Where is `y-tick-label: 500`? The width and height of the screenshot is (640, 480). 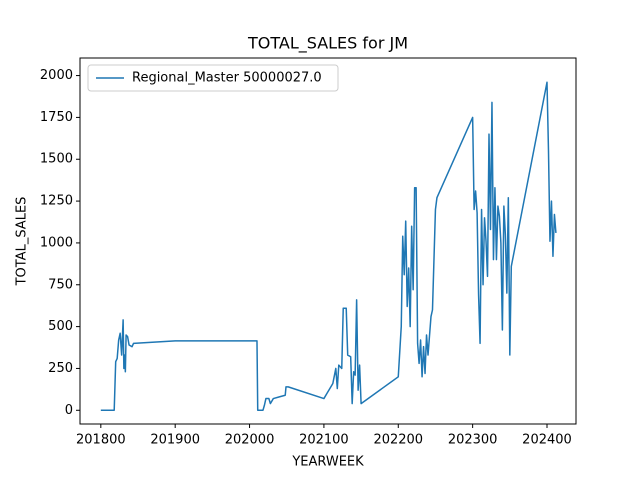 y-tick-label: 500 is located at coordinates (60, 326).